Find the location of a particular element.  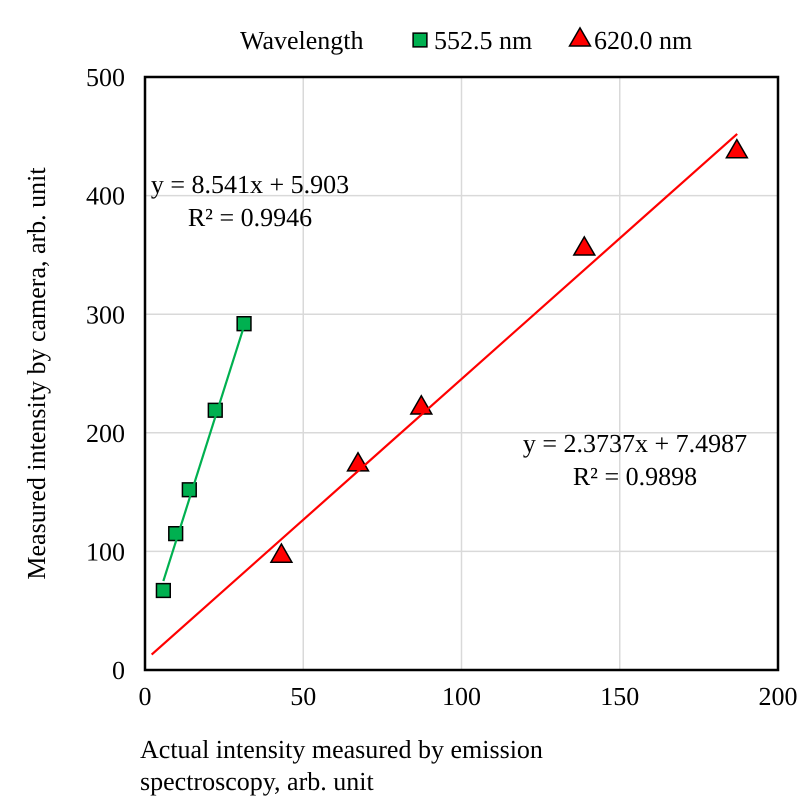

legend-title: Wavelength is located at coordinates (302, 41).